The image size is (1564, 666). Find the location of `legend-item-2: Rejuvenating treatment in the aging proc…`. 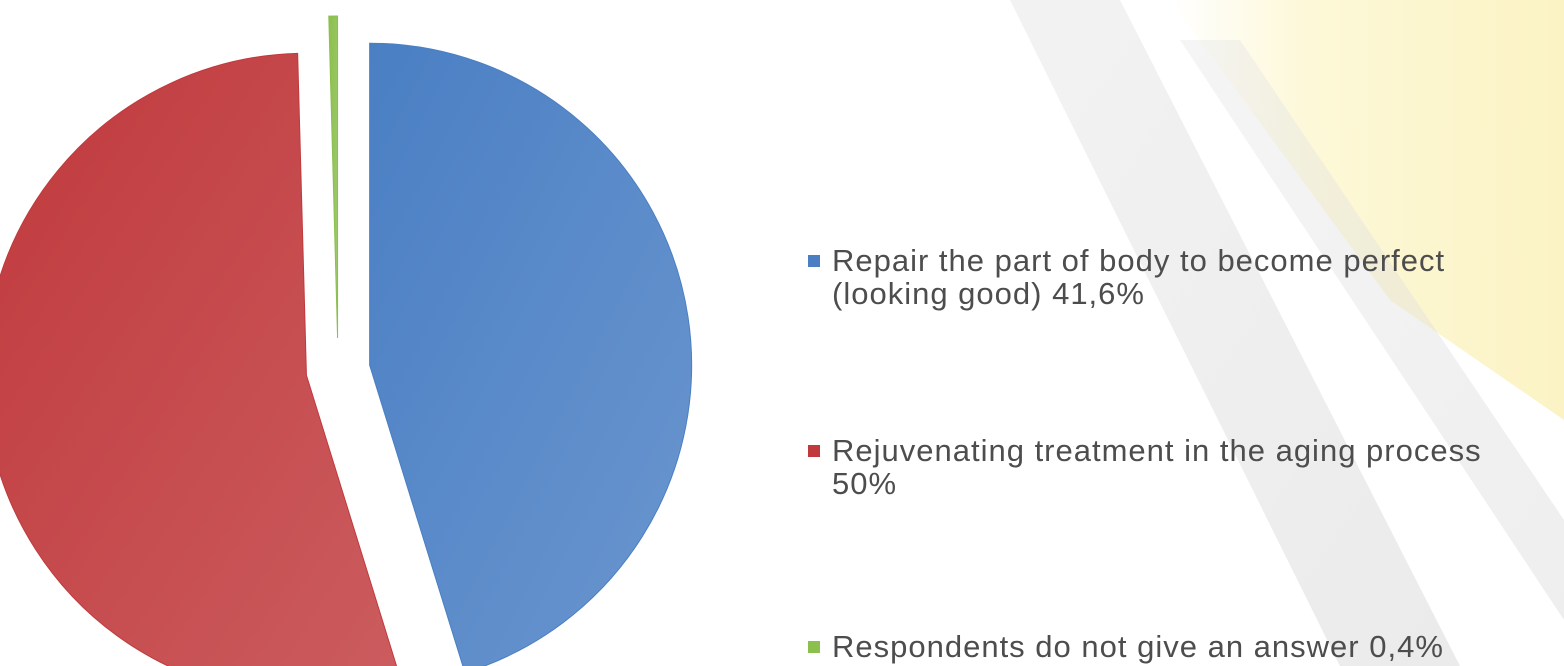

legend-item-2: Rejuvenating treatment in the aging proc… is located at coordinates (1178, 467).